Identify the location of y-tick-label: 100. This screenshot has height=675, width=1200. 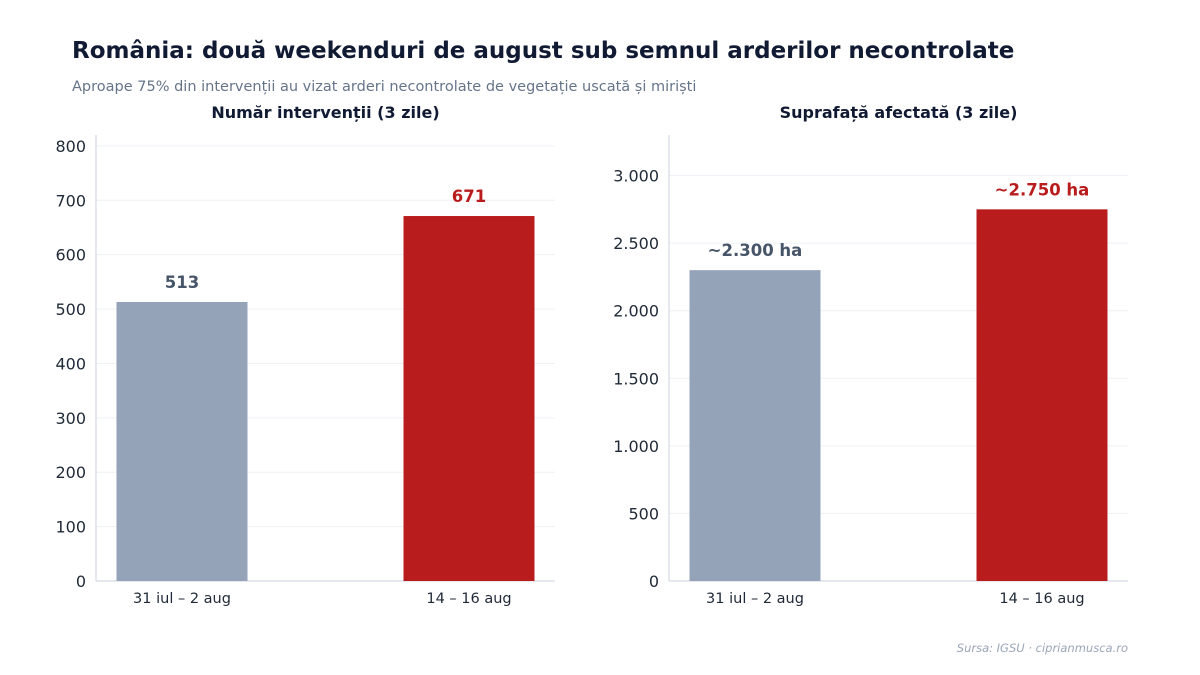
(70, 527).